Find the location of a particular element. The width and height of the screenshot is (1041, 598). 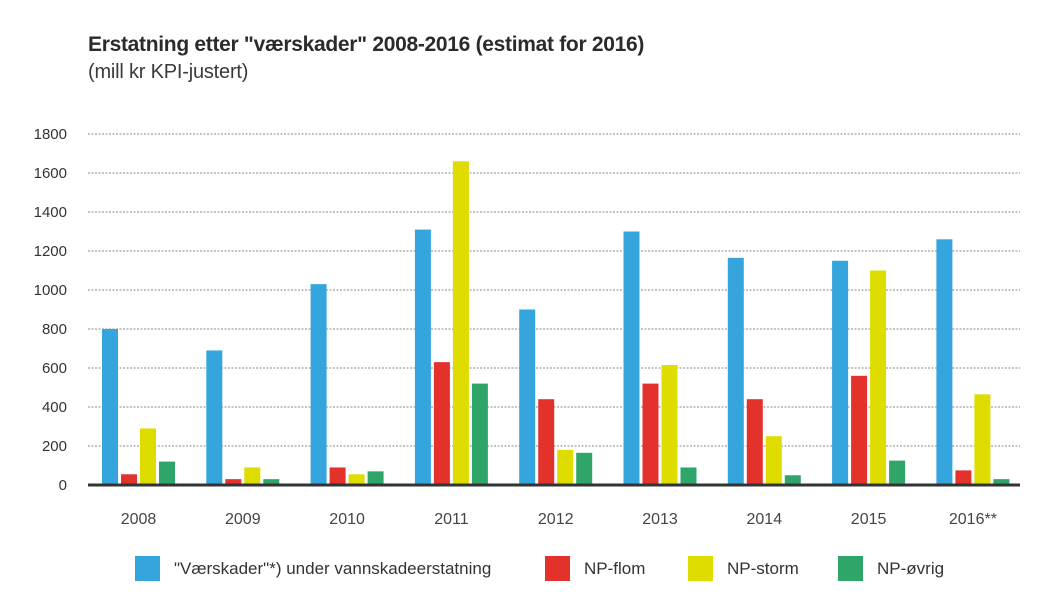

y-tick-label: 200 is located at coordinates (54, 446).